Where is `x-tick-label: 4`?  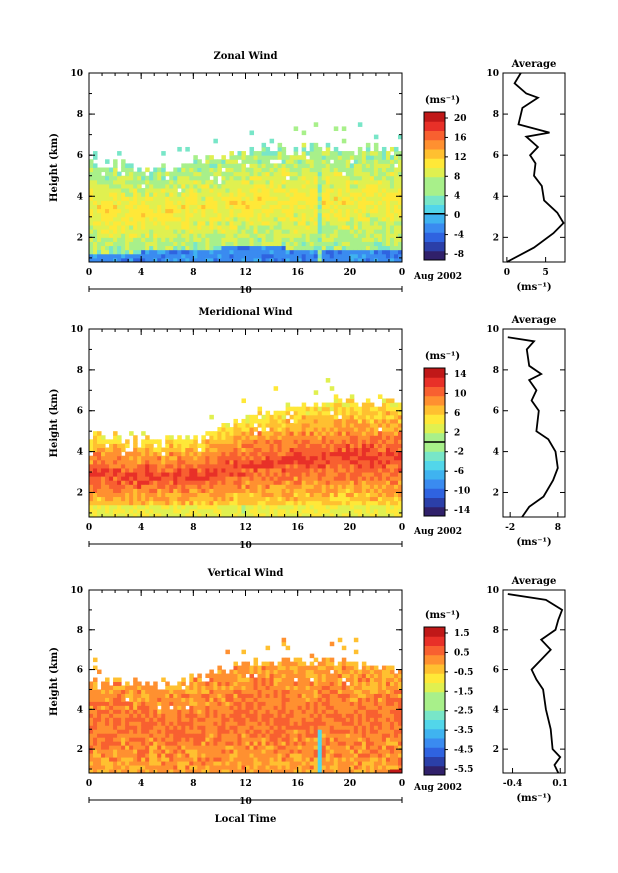 x-tick-label: 4 is located at coordinates (141, 528).